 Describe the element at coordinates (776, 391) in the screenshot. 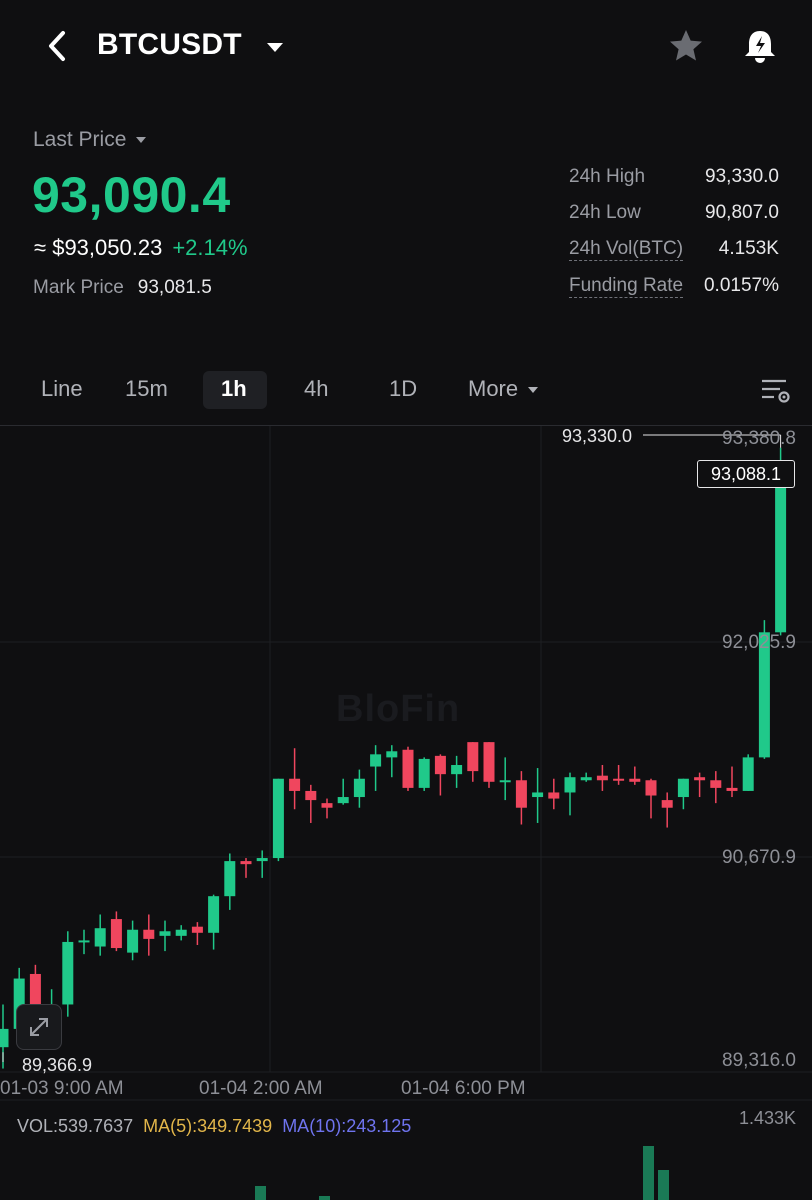

I see `chart-settings-icon` at that location.